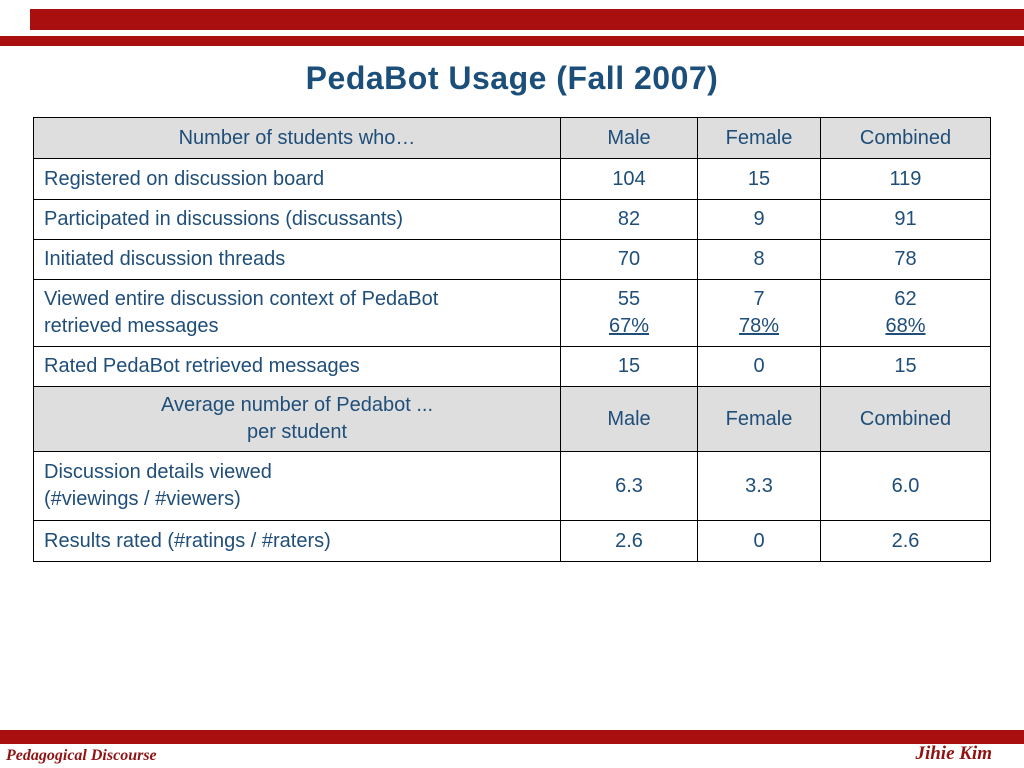 The image size is (1024, 768). Describe the element at coordinates (81, 755) in the screenshot. I see `footer-course-title: Pedagogical Discourse` at that location.